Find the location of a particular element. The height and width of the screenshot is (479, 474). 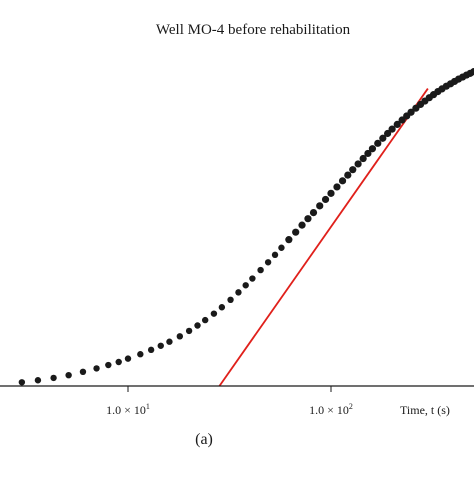

x-tick-label-100: 1.0 × 10² is located at coordinates (331, 409).